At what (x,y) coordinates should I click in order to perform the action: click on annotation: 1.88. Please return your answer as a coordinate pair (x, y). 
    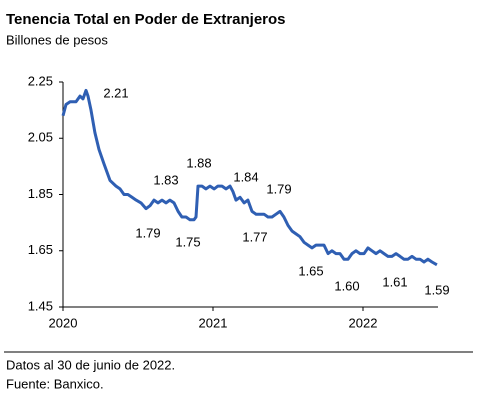
    Looking at the image, I should click on (198, 162).